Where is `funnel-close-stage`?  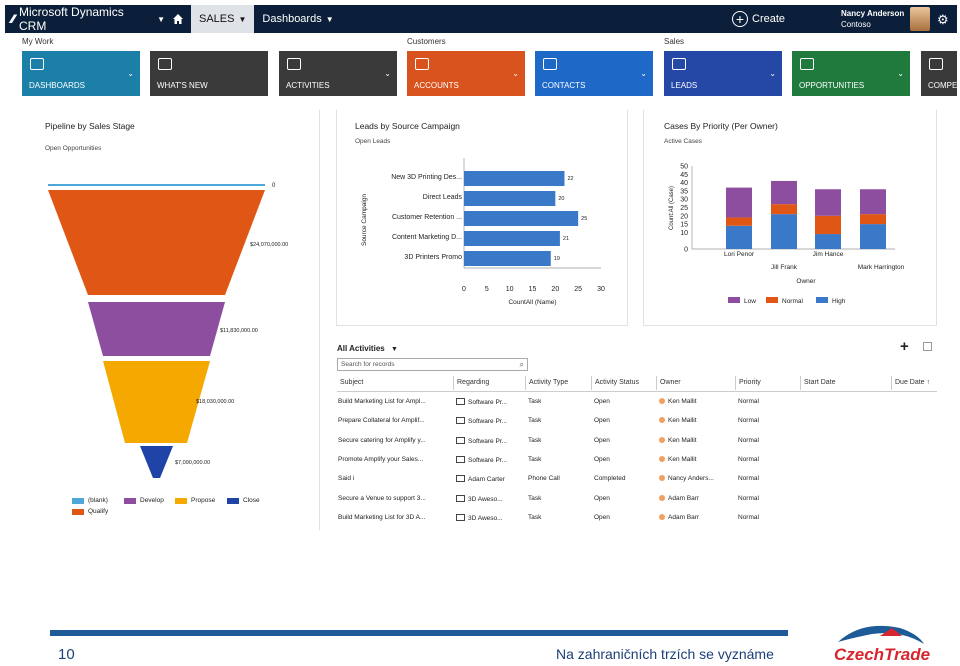
funnel-close-stage is located at coordinates (156, 462).